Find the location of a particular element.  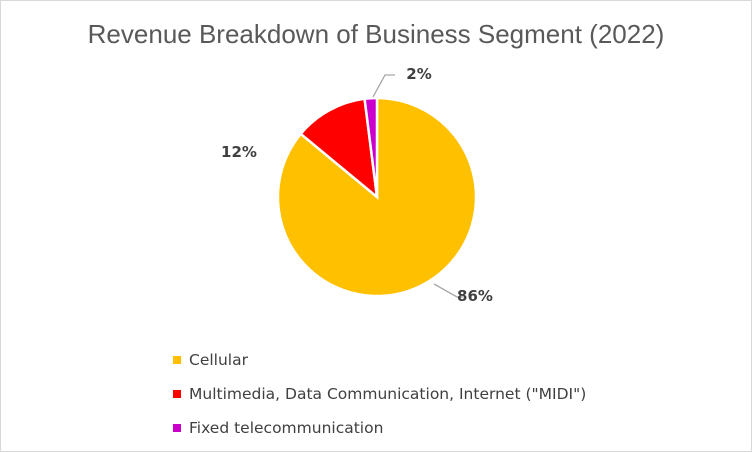

legend-item-2: Fixed telecommunication is located at coordinates (379, 428).